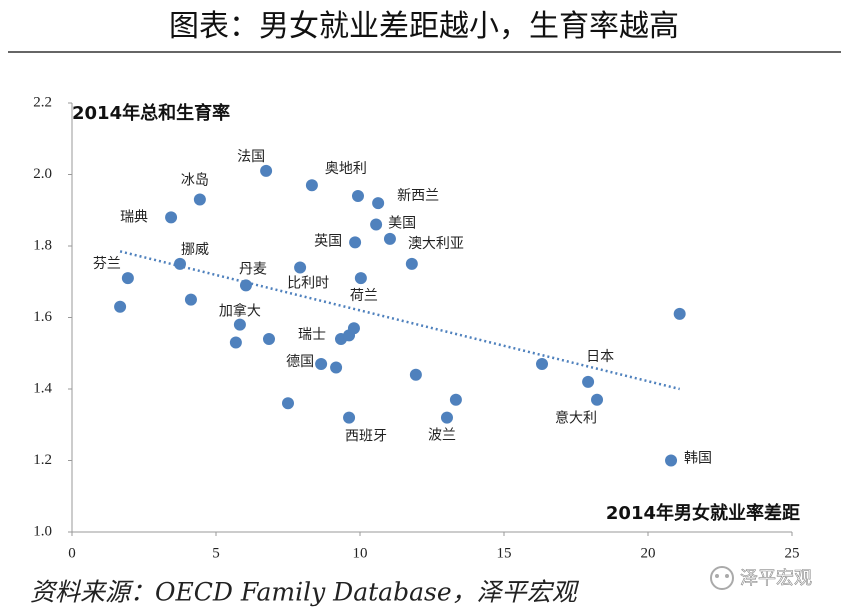 This screenshot has width=849, height=615. I want to click on point-label: 冰岛, so click(195, 181).